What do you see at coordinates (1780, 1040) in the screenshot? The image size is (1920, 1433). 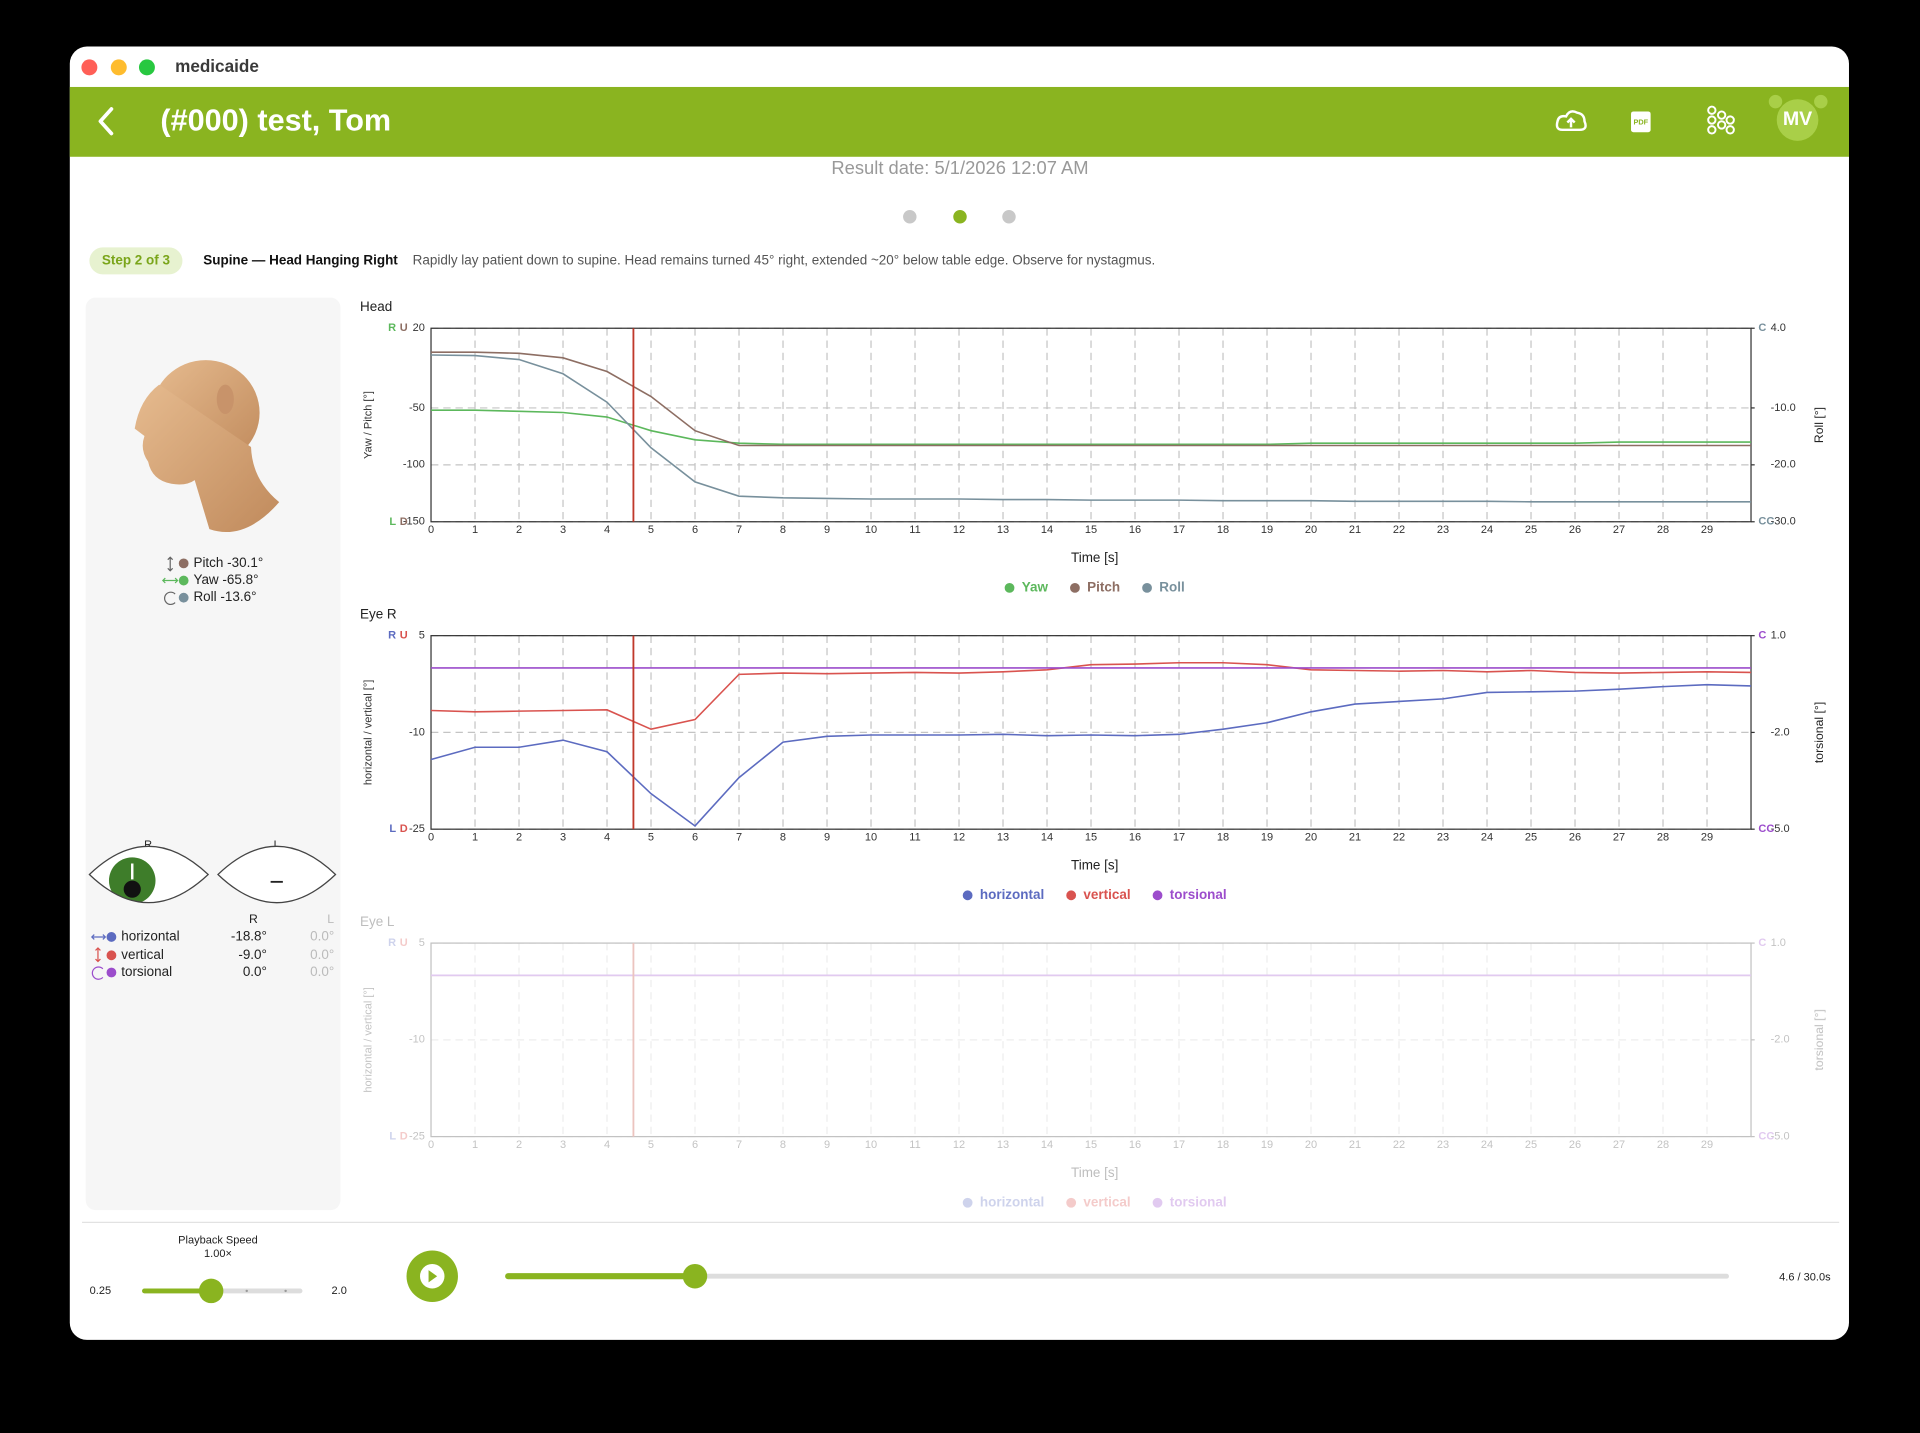 I see `y2-tick-label: -2.0` at bounding box center [1780, 1040].